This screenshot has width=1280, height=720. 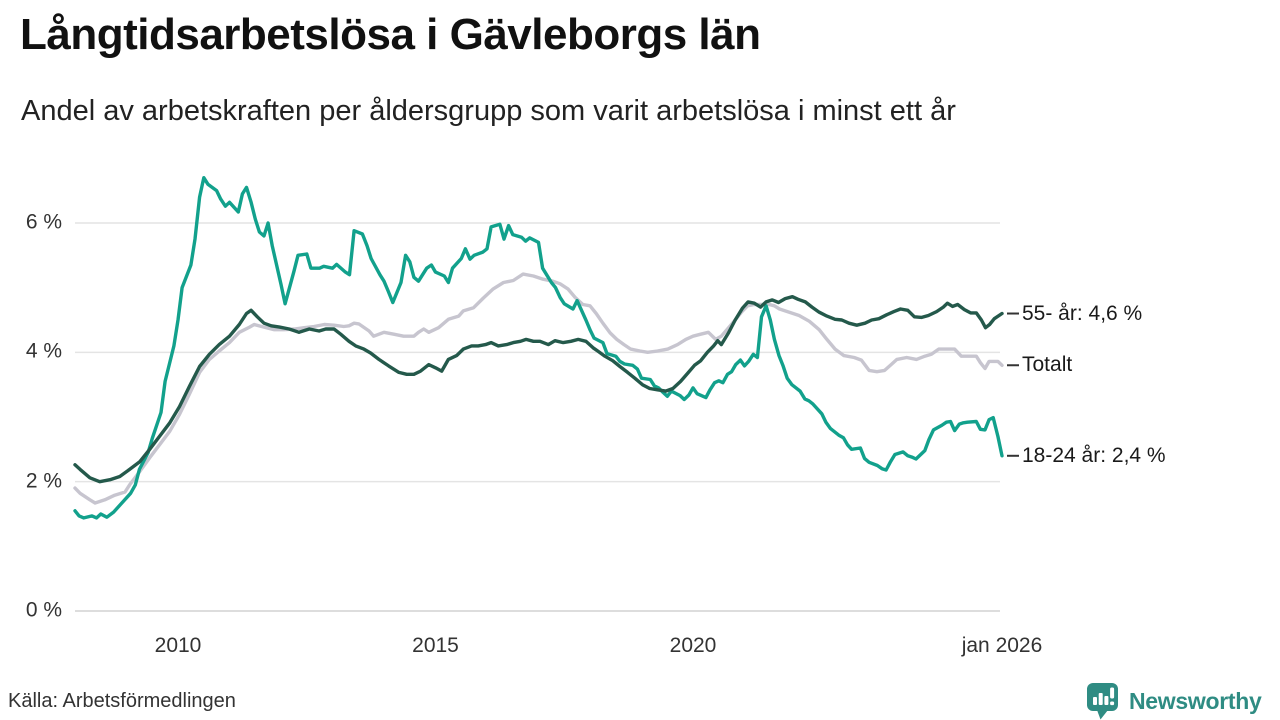 What do you see at coordinates (1102, 701) in the screenshot?
I see `newsworthy-bubble-chart-icon` at bounding box center [1102, 701].